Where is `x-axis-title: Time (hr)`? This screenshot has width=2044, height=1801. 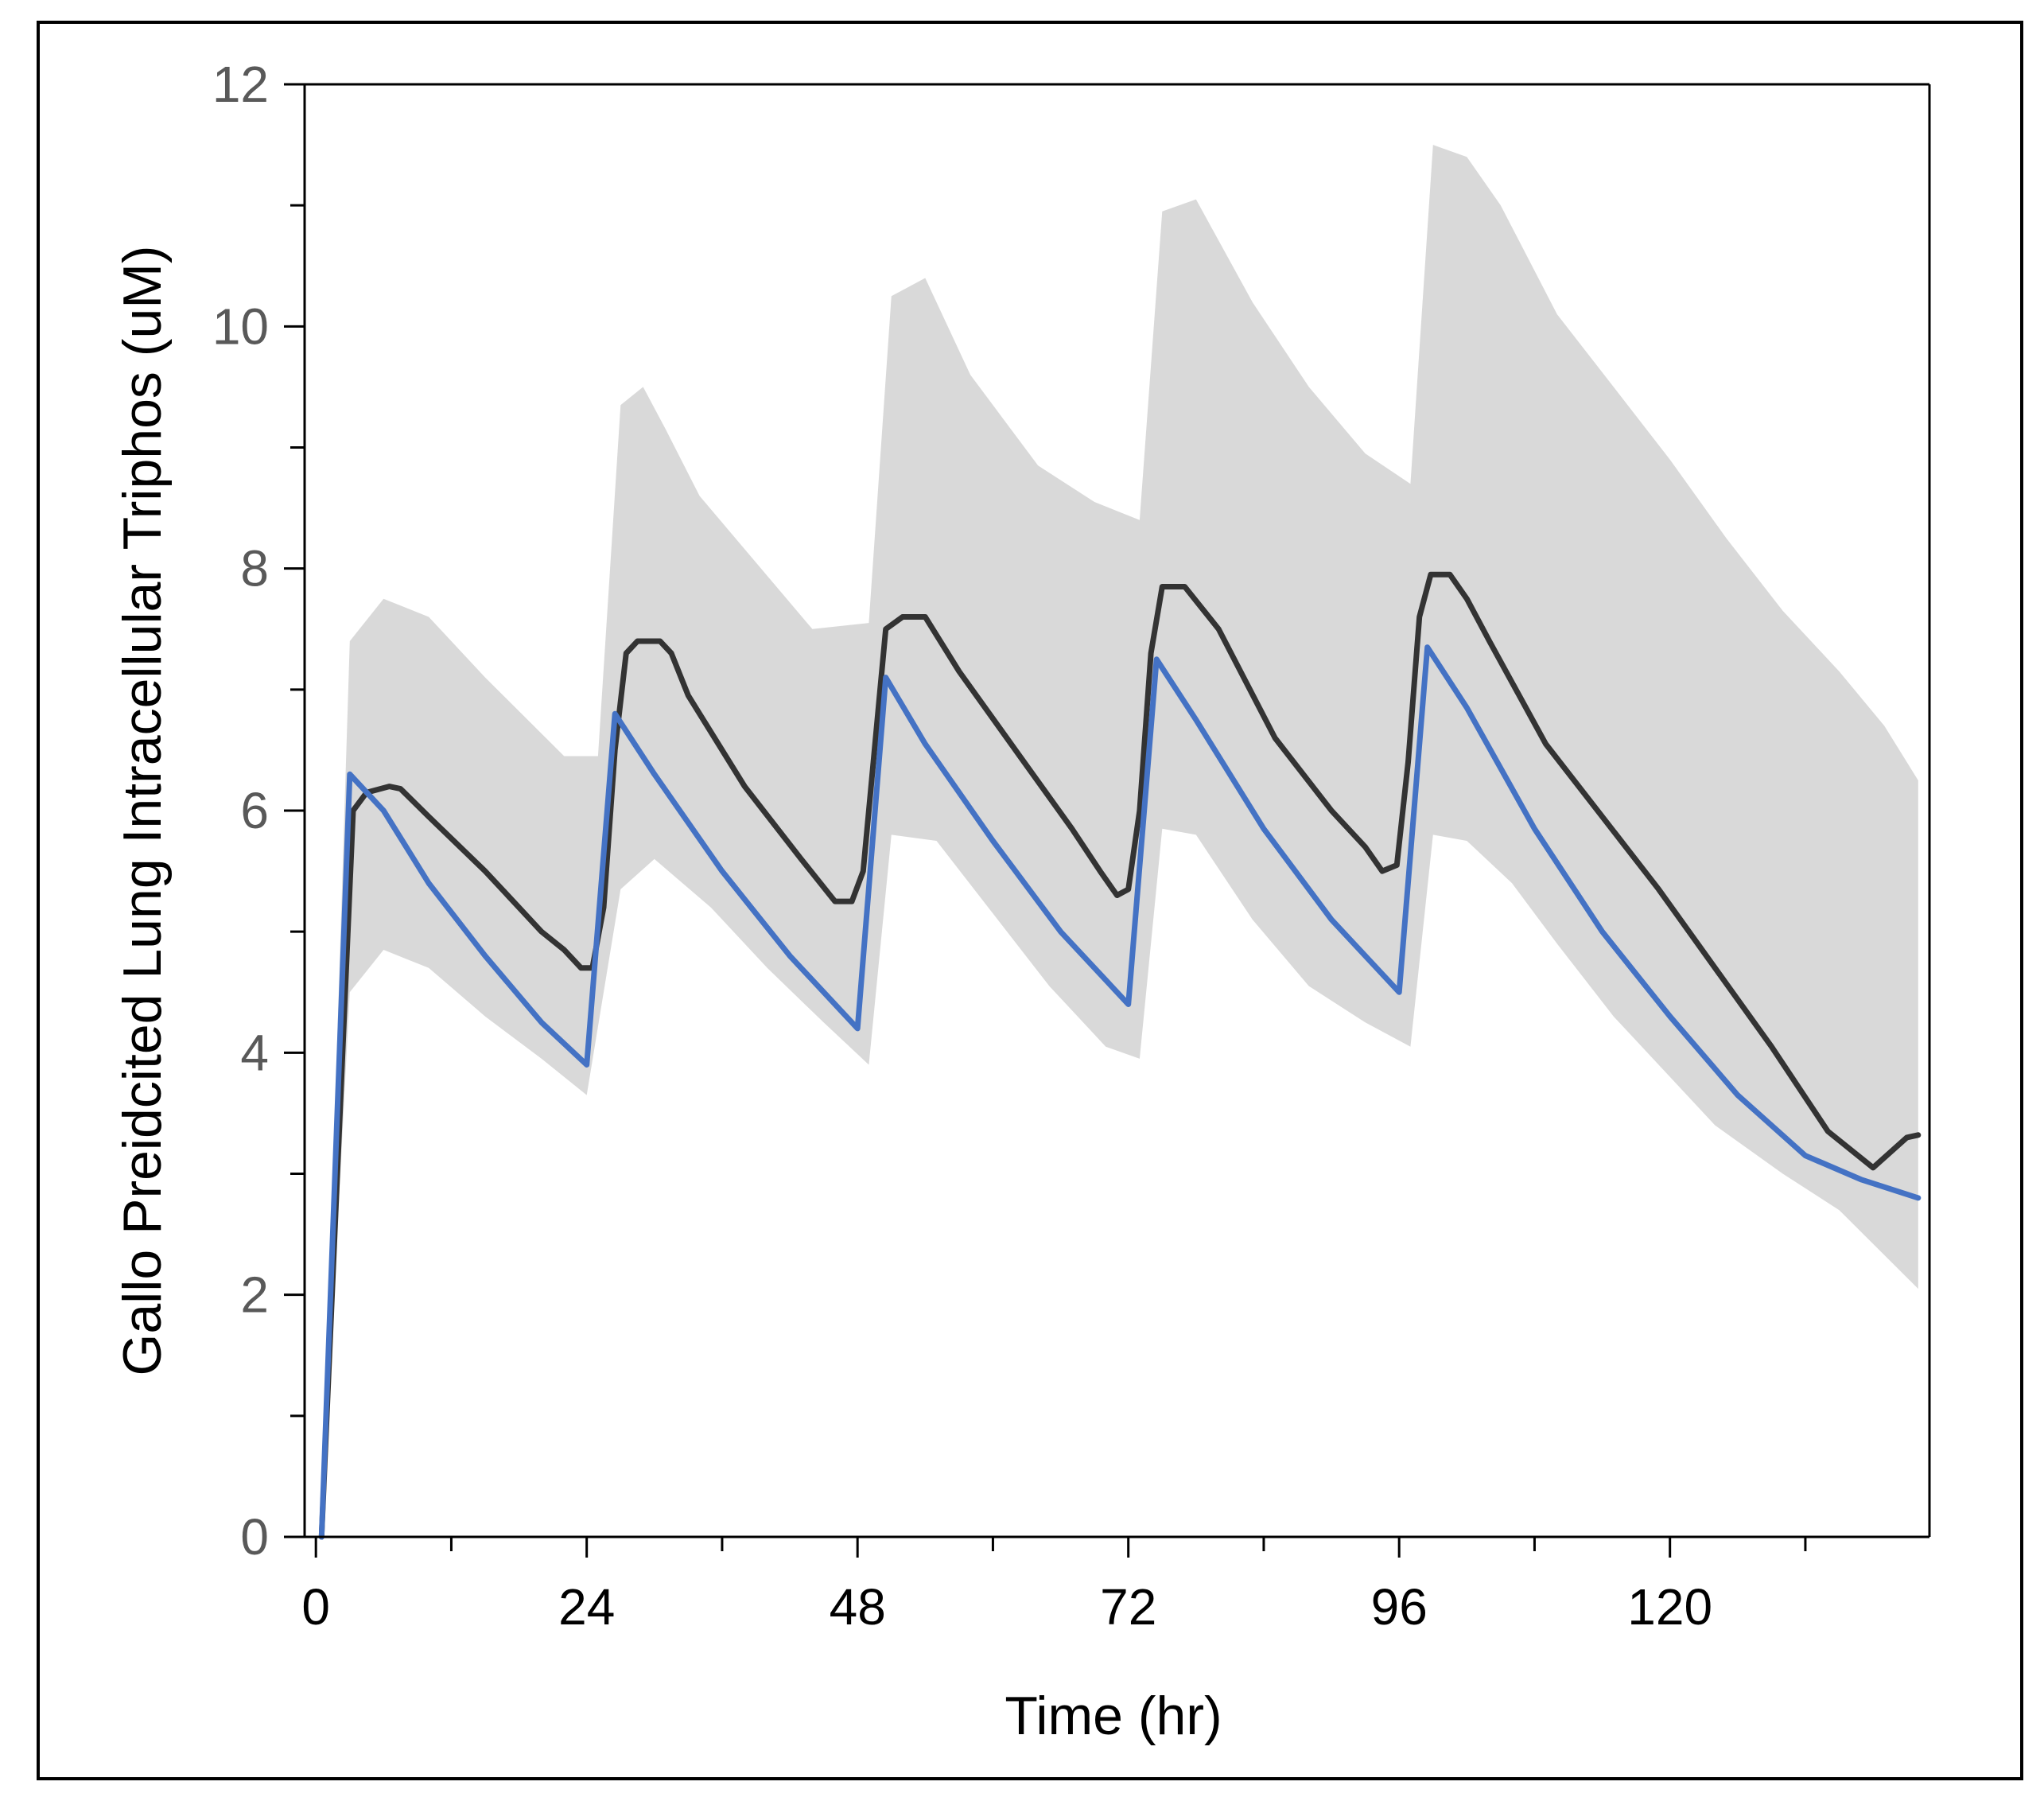 x-axis-title: Time (hr) is located at coordinates (1113, 1716).